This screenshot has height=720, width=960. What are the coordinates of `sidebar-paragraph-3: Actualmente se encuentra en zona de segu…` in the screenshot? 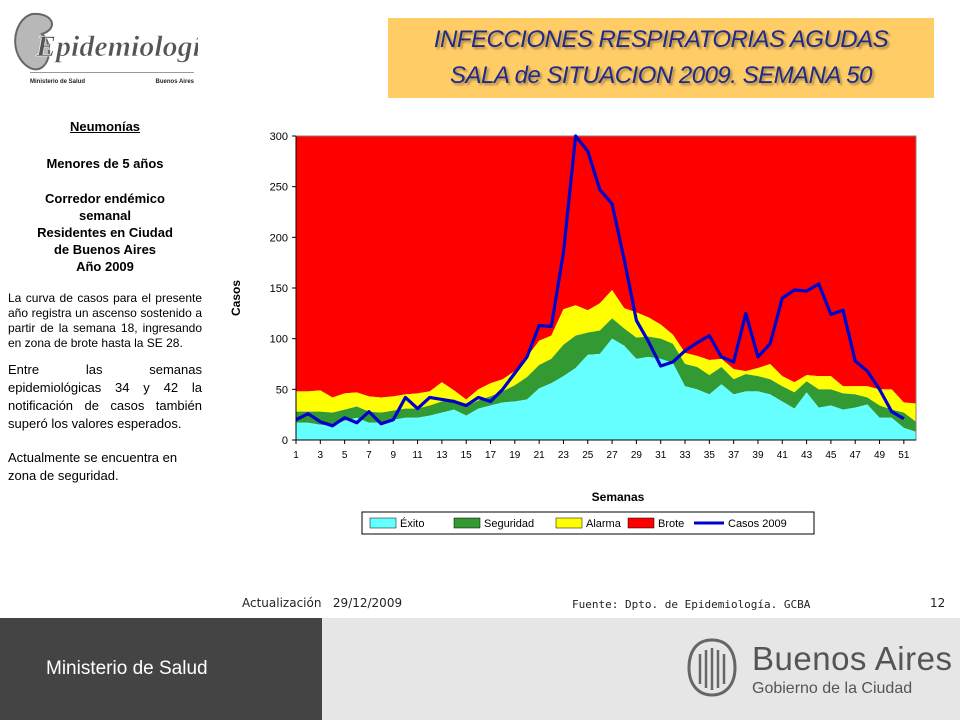 It's located at (93, 466).